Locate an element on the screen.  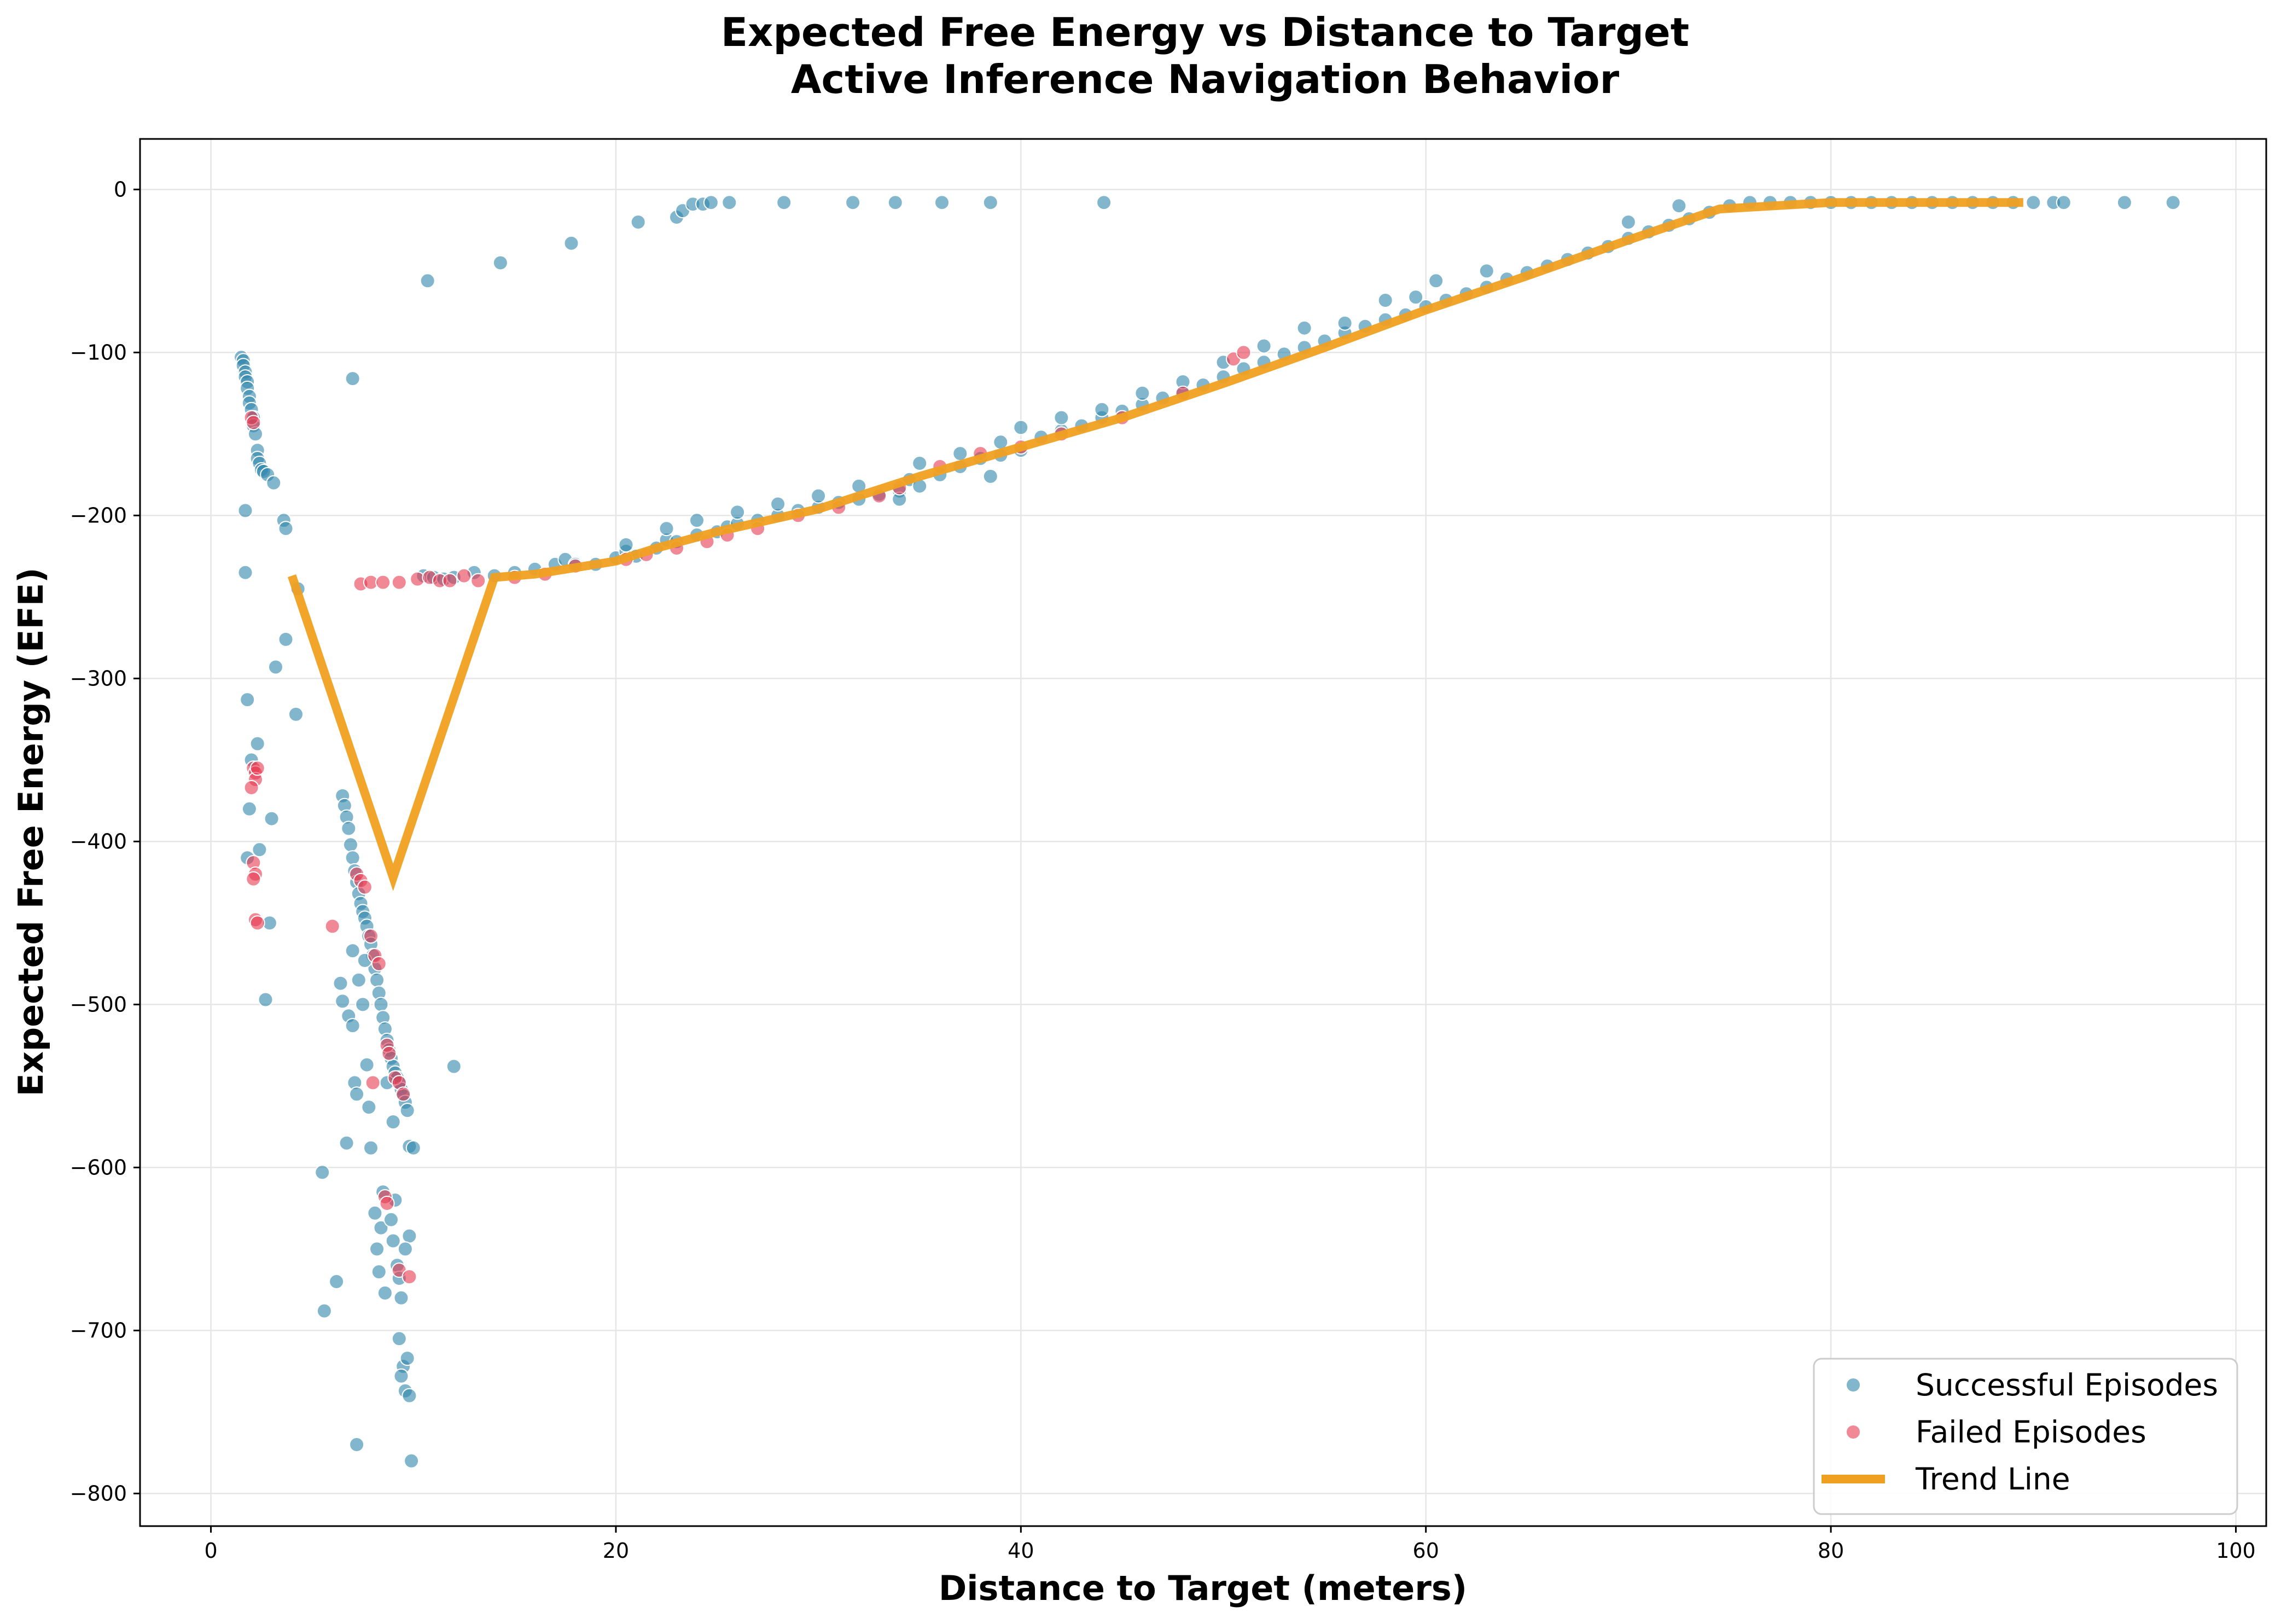
legend-marker-successful is located at coordinates (1853, 1385).